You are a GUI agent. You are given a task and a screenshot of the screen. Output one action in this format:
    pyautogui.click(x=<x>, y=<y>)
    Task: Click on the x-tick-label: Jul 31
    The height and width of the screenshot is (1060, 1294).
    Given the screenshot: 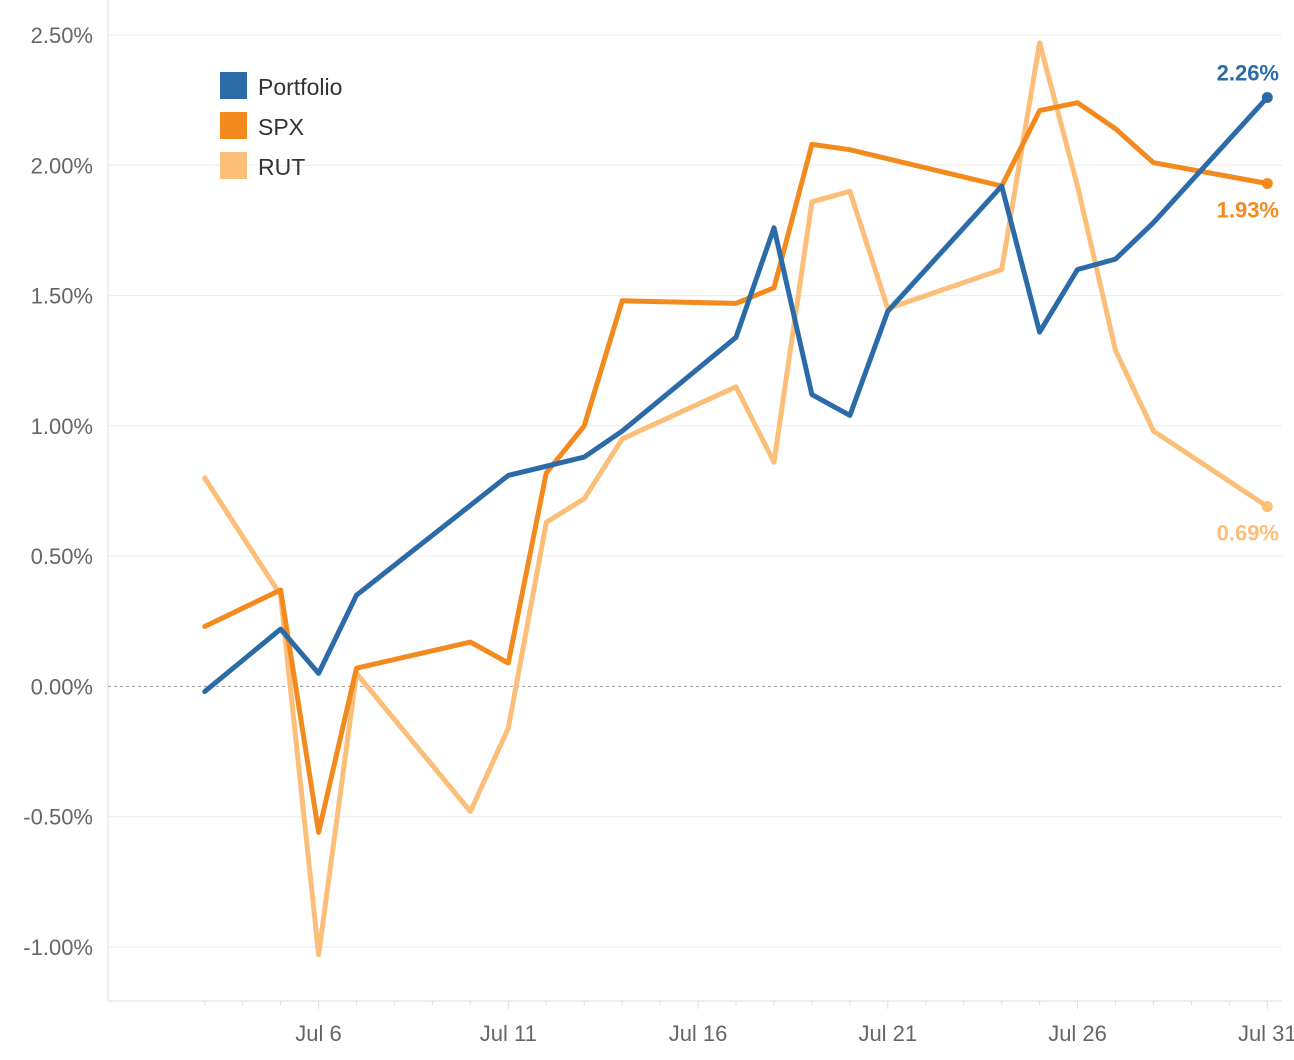 What is the action you would take?
    pyautogui.click(x=1266, y=1033)
    